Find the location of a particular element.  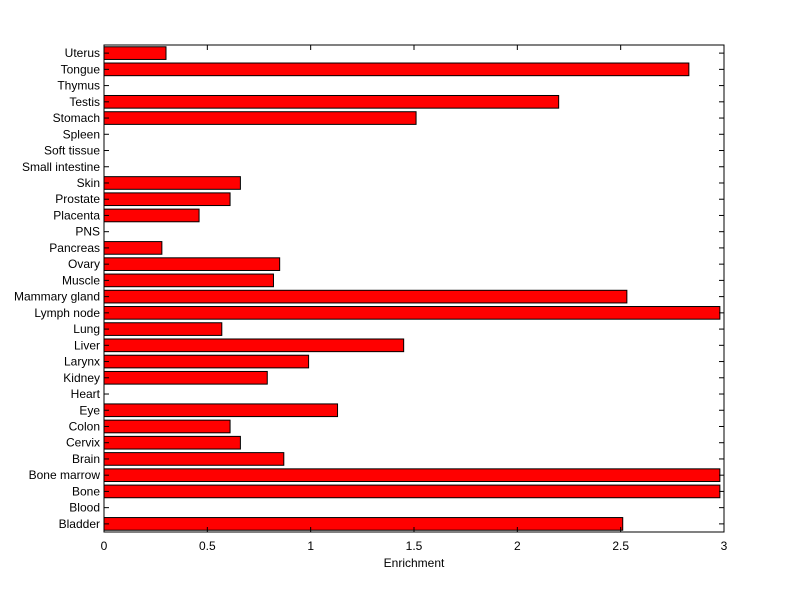

bar-larynx is located at coordinates (206, 361).